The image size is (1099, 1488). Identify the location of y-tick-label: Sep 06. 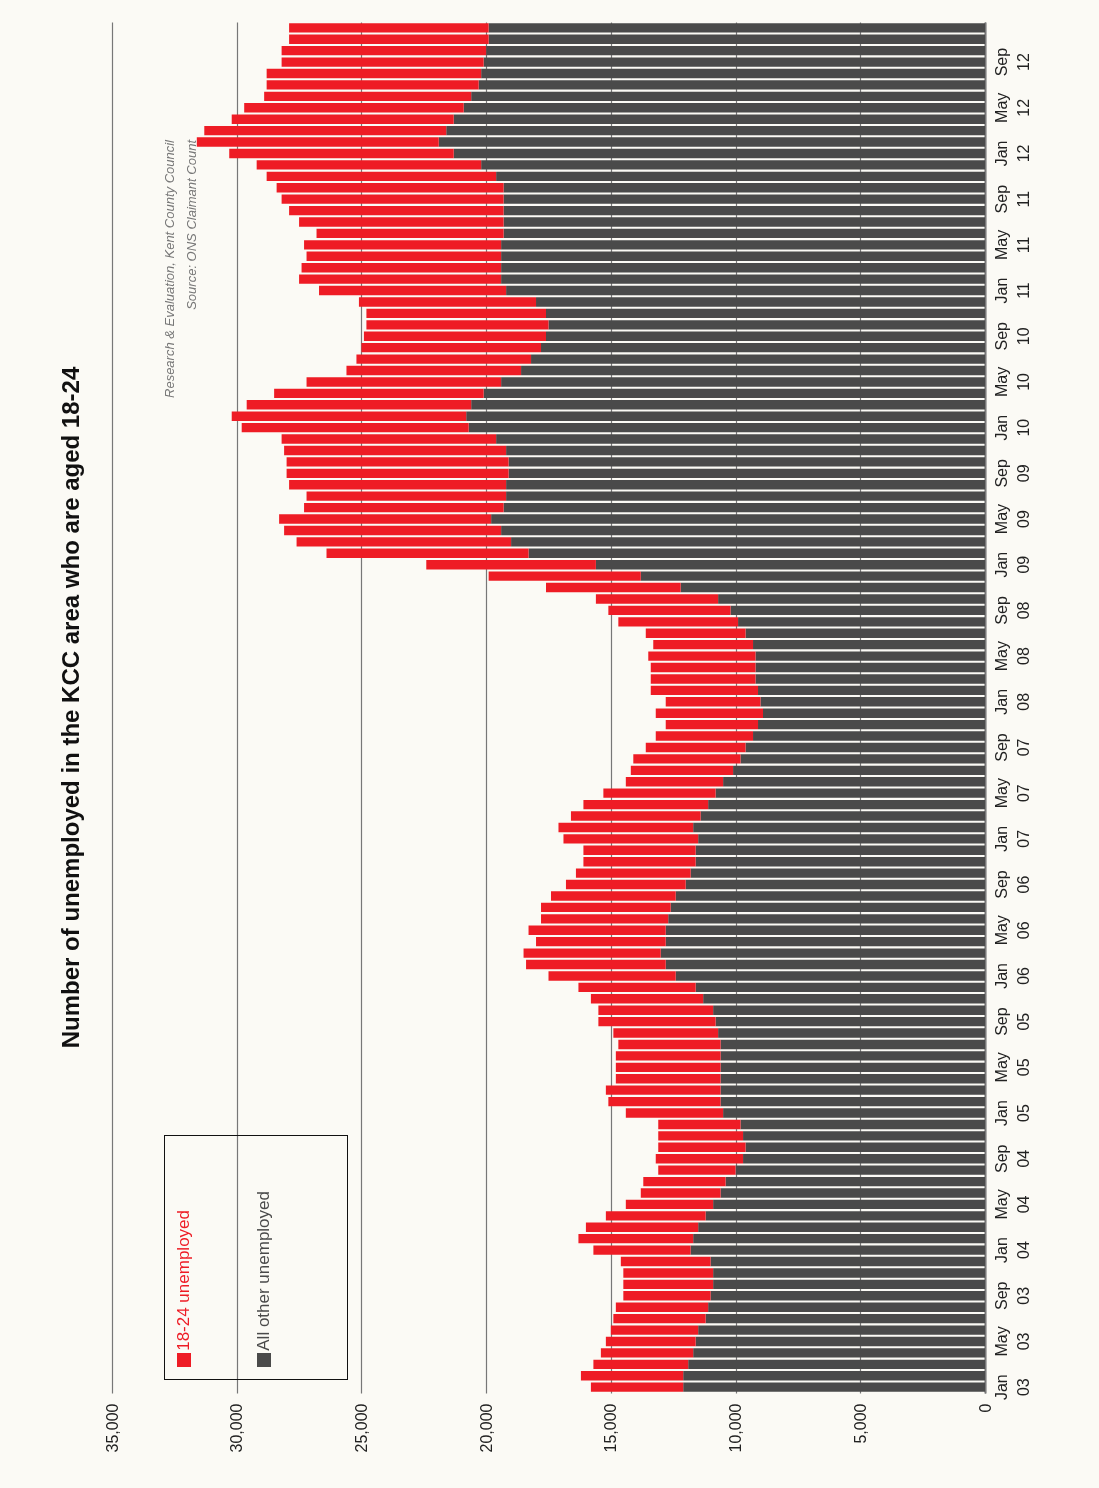
(1012, 884).